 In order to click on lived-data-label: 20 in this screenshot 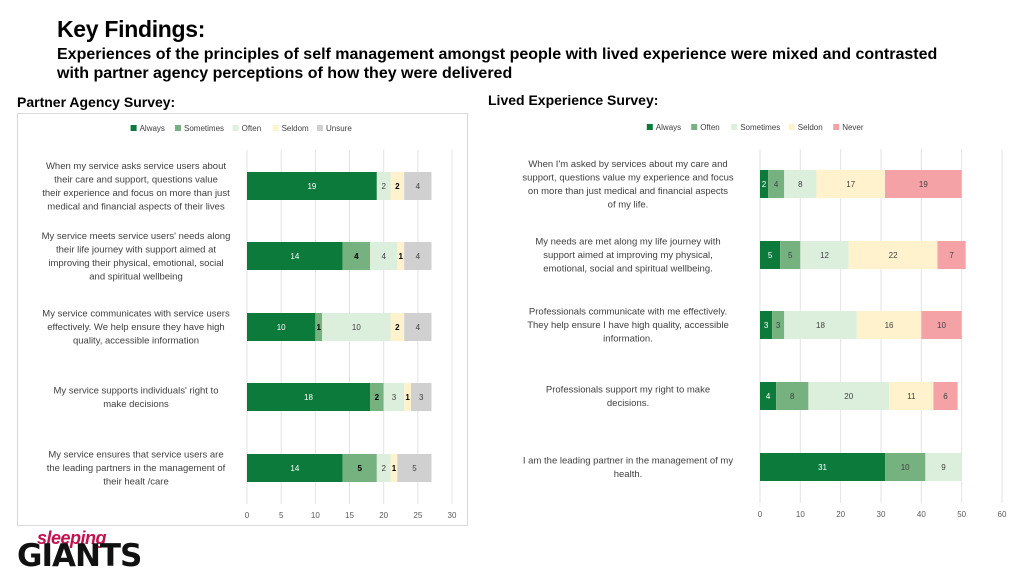, I will do `click(848, 396)`.